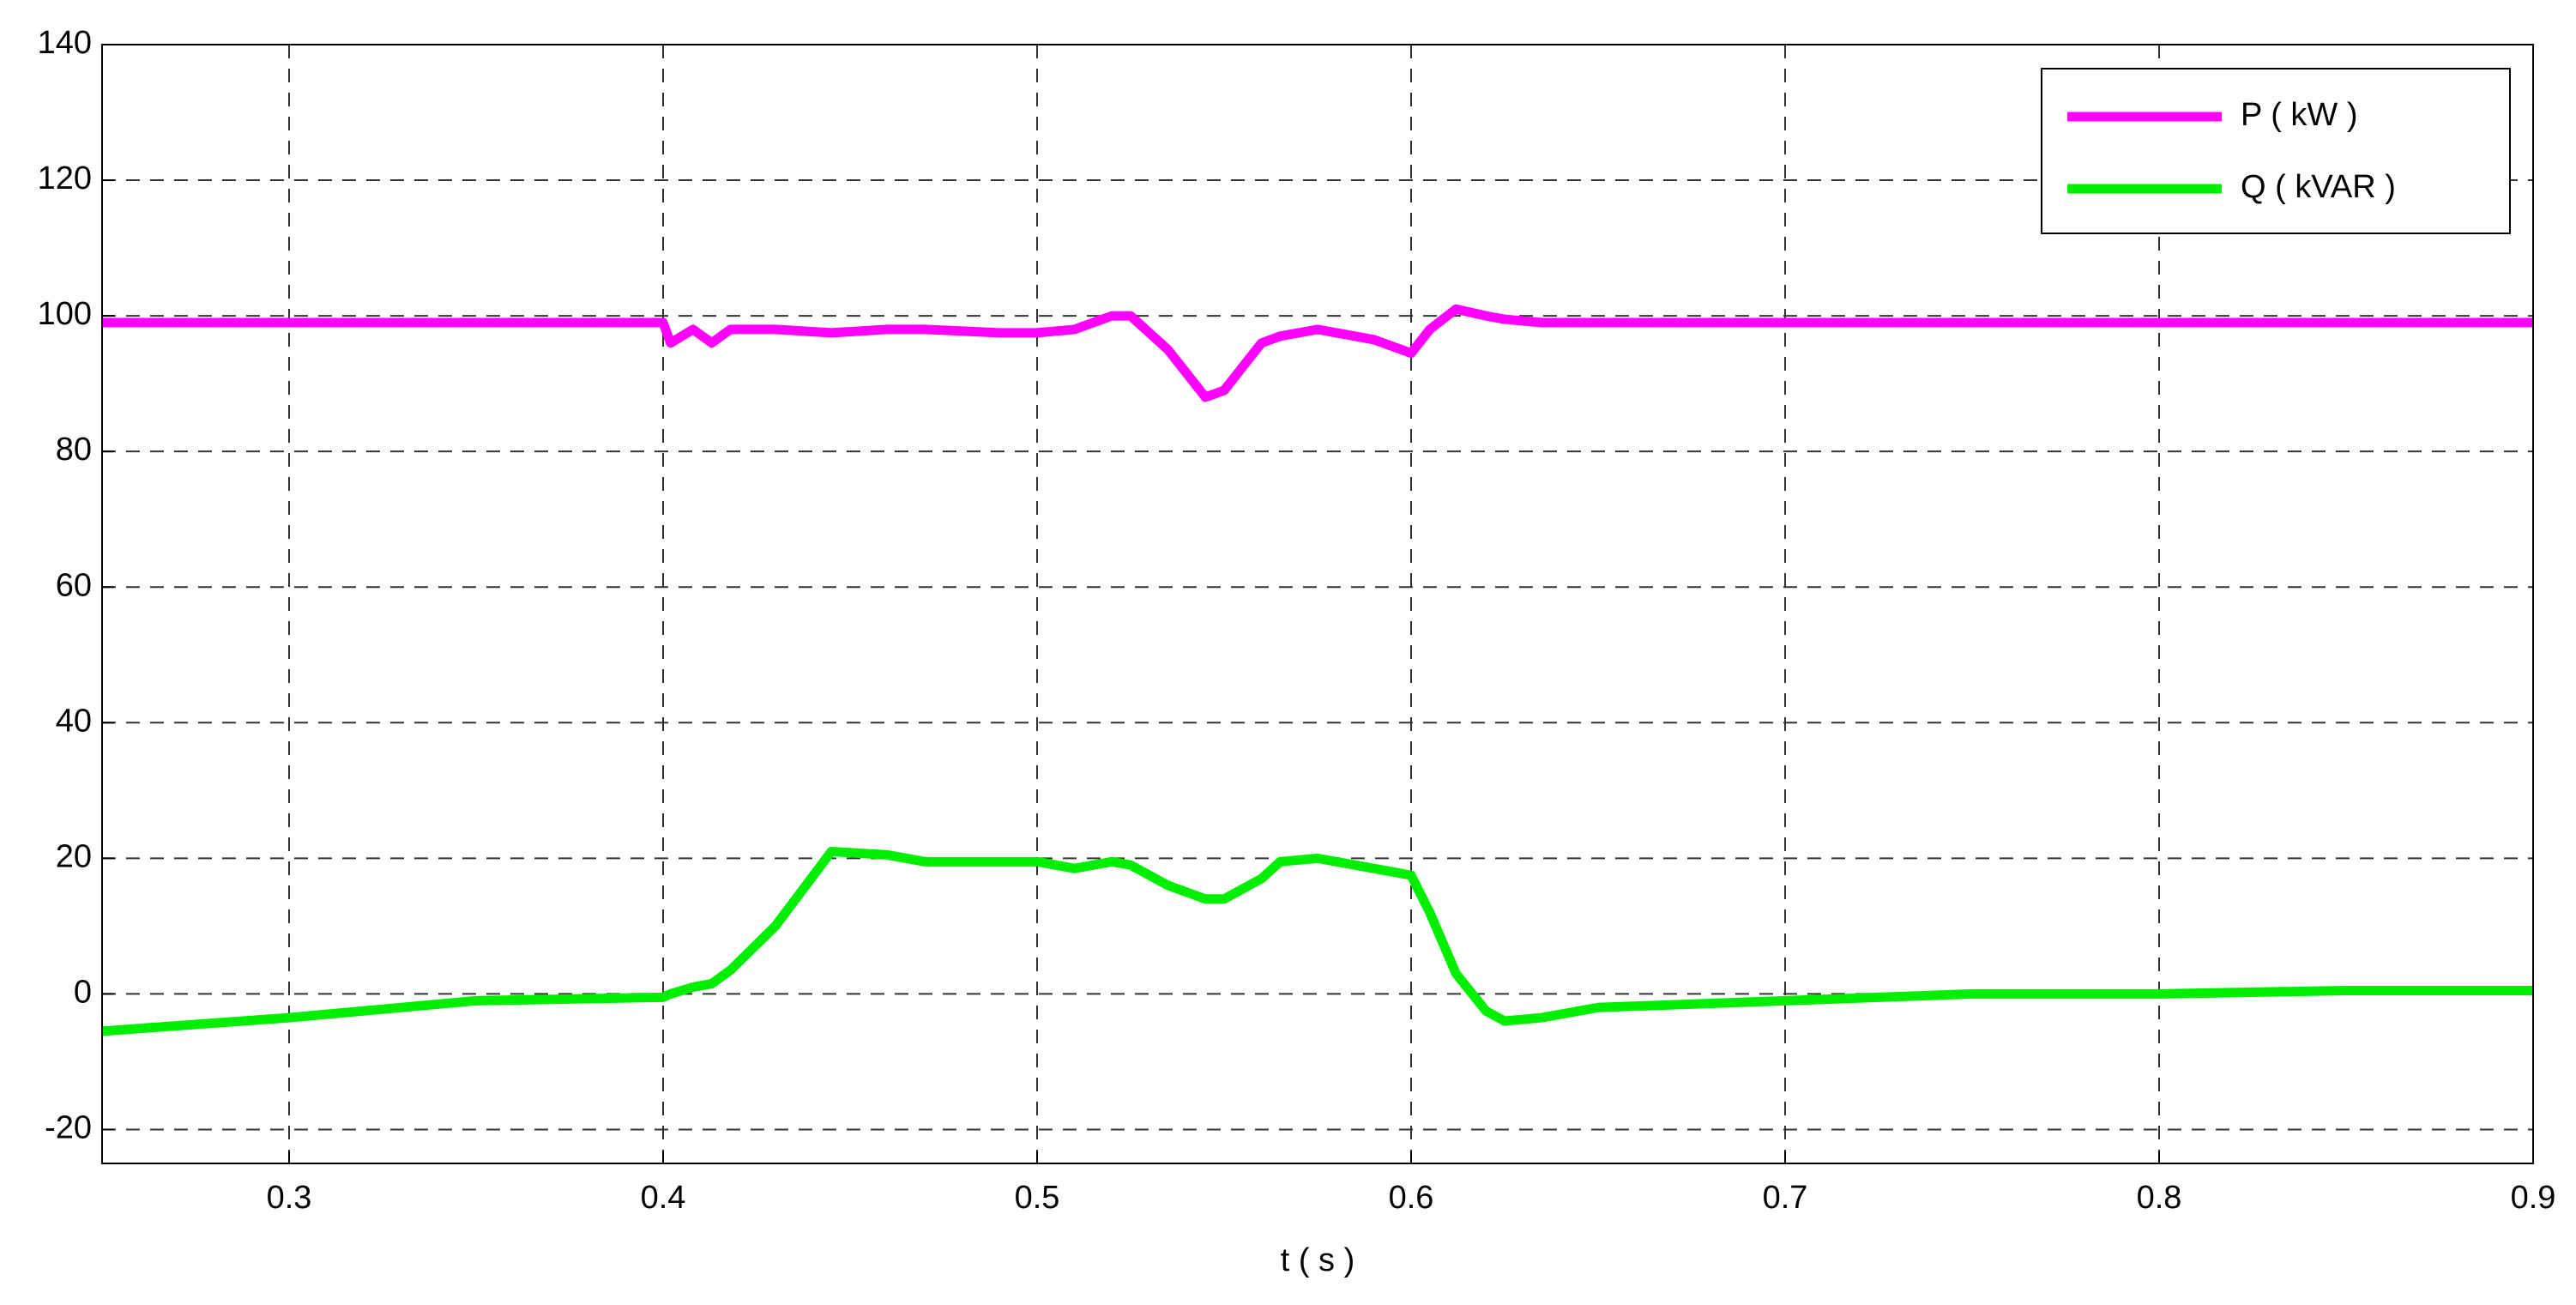 The image size is (2576, 1305). Describe the element at coordinates (2159, 1198) in the screenshot. I see `x-tick-label: 0.8` at that location.